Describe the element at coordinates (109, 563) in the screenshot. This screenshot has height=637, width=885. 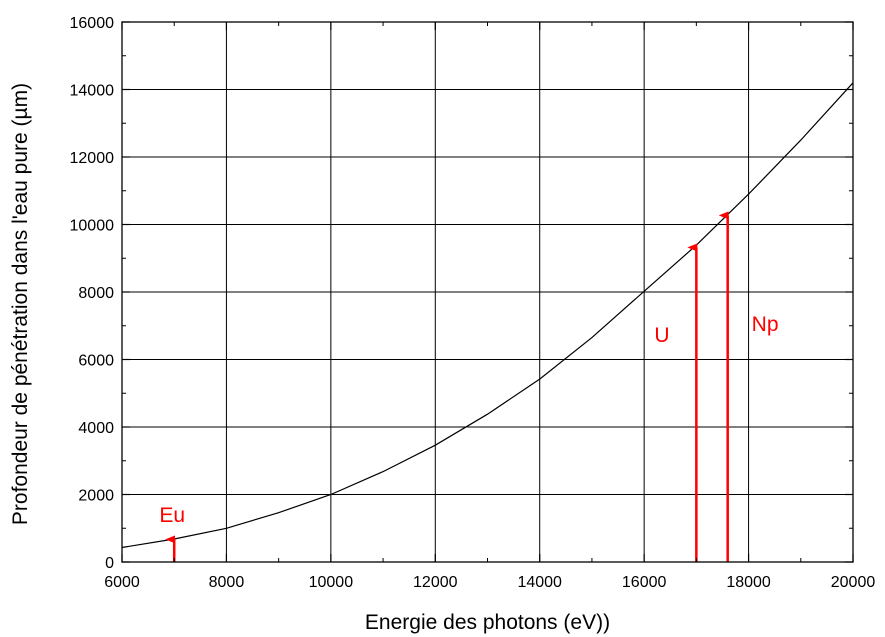
I see `y-tick-label: 0` at that location.